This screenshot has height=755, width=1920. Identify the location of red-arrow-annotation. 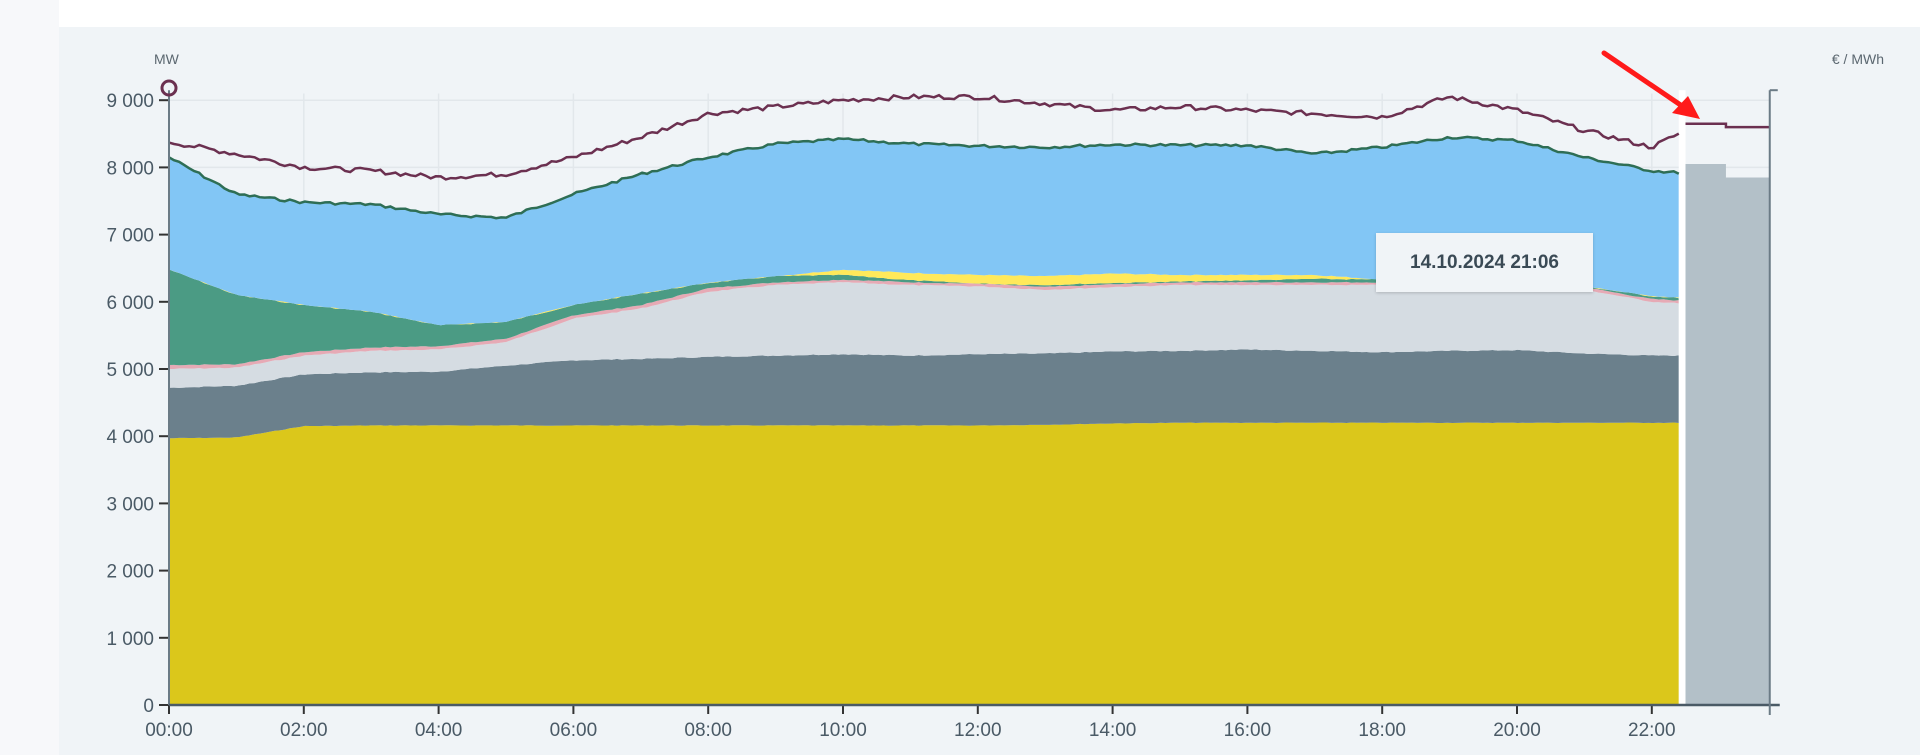
(1650, 84).